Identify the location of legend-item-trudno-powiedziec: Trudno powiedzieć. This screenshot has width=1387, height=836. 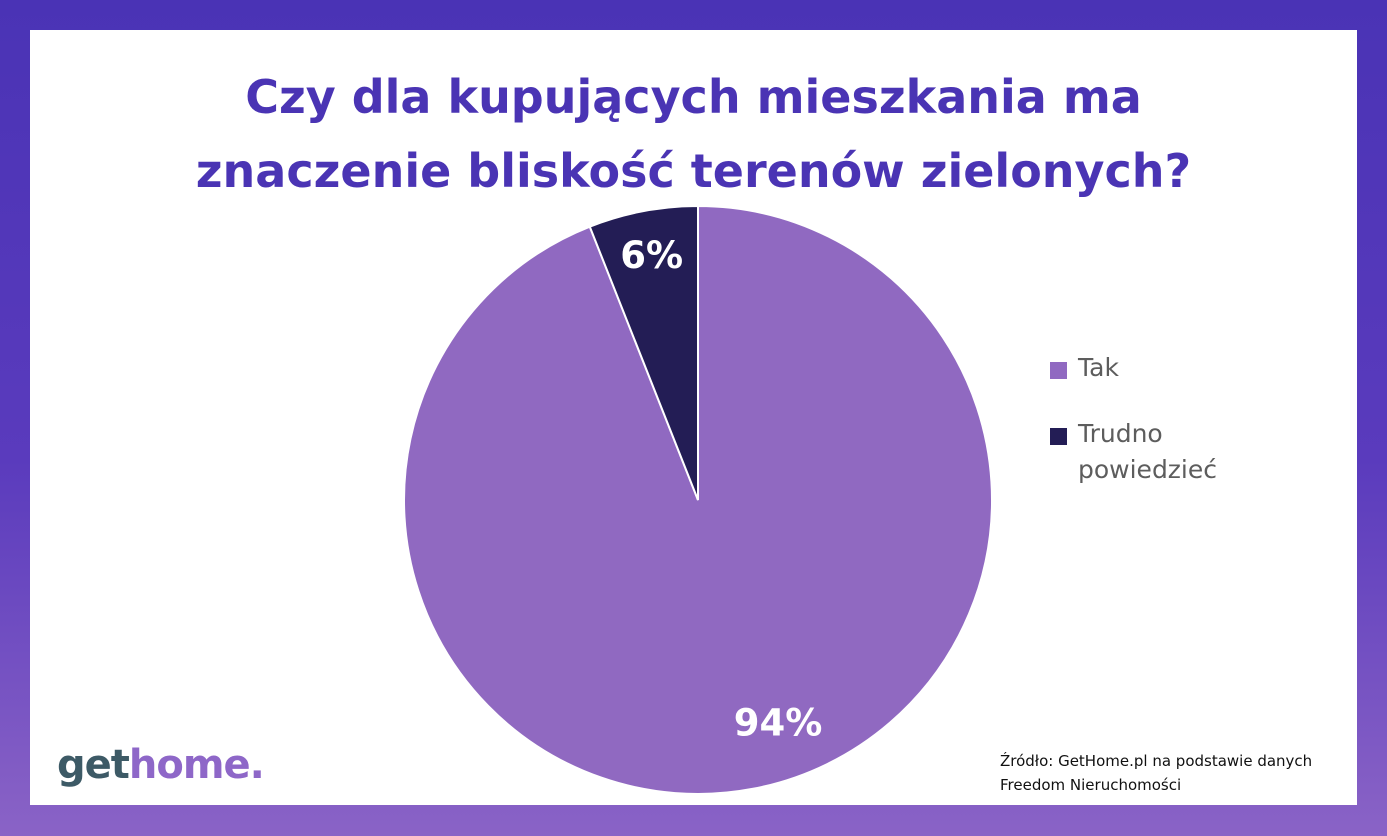
(1165, 452).